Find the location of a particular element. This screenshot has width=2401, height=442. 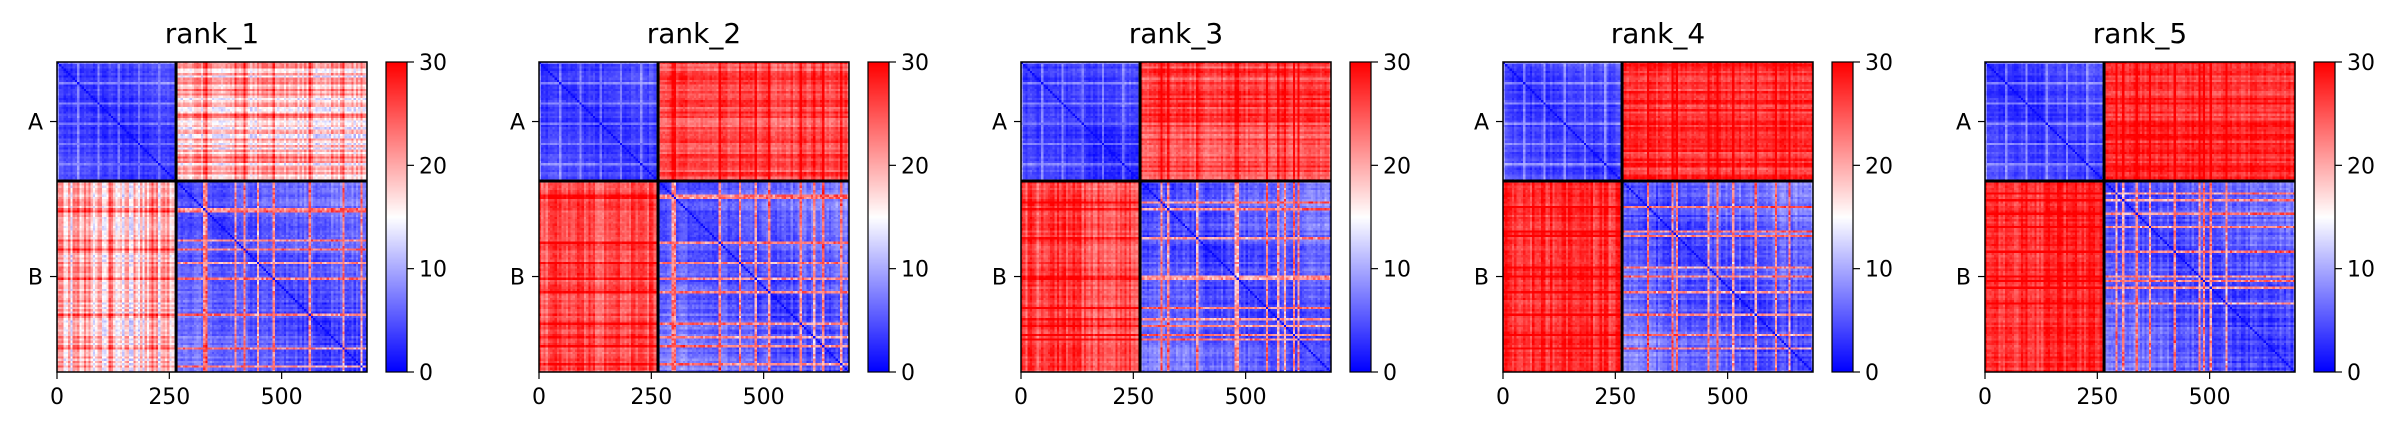

panel-title: rank_3 is located at coordinates (1176, 33).